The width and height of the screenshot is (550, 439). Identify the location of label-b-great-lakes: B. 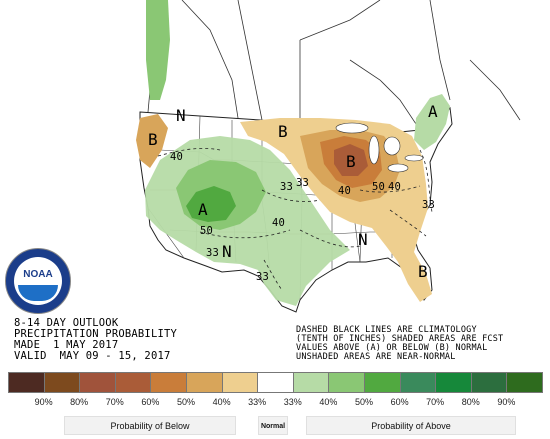
(351, 161).